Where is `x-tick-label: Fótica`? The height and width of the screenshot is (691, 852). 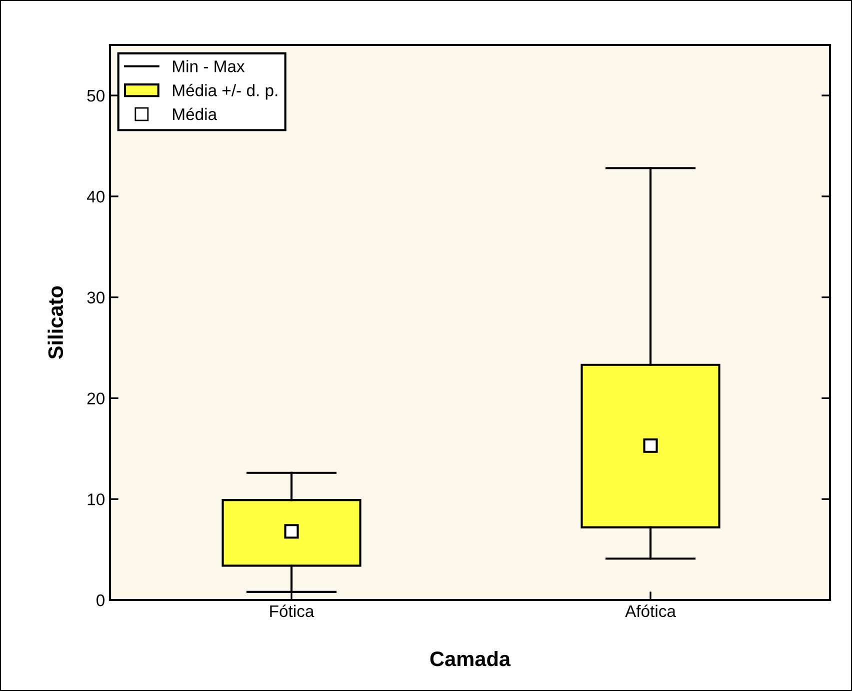
x-tick-label: Fótica is located at coordinates (292, 611).